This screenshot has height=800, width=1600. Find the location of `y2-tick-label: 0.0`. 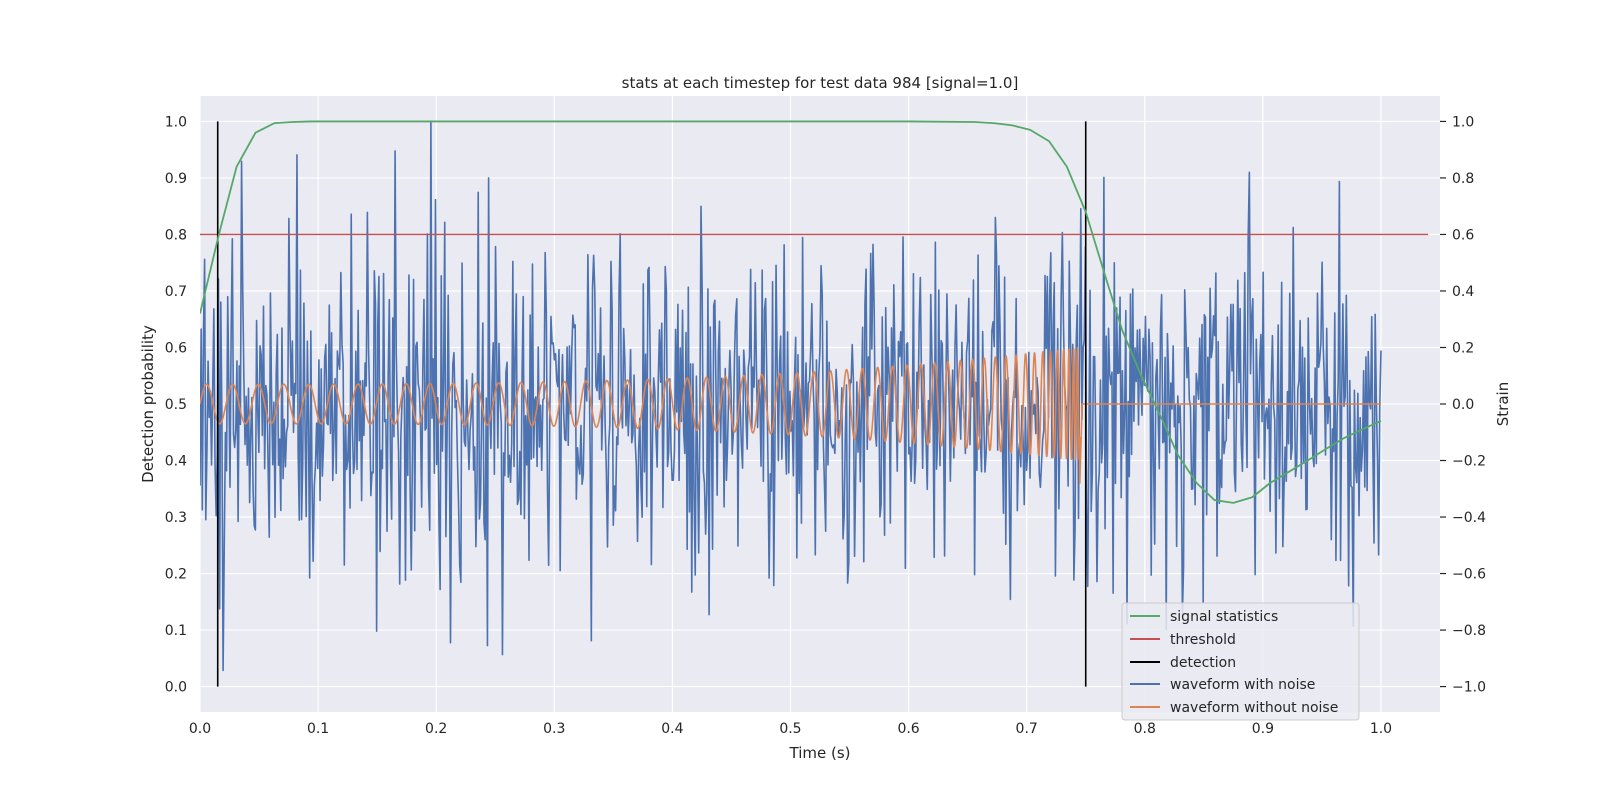

y2-tick-label: 0.0 is located at coordinates (1463, 405).